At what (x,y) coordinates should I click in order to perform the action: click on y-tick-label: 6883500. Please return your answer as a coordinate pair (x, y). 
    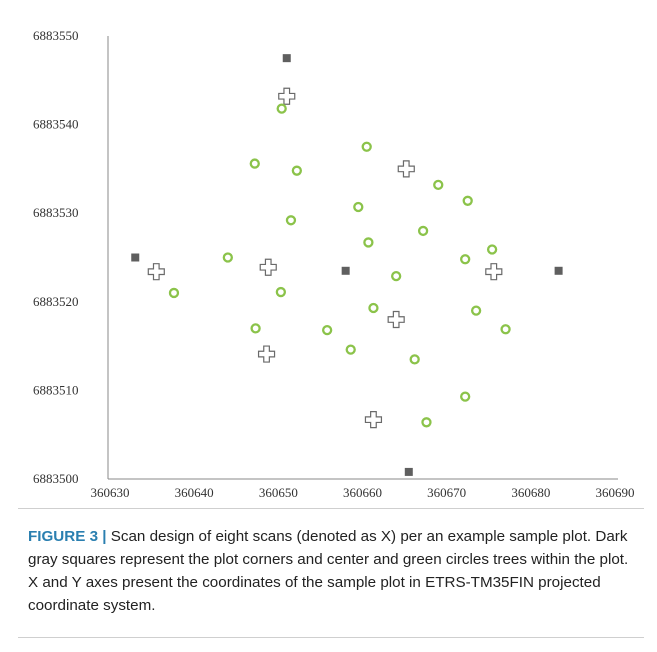
    Looking at the image, I should click on (56, 478).